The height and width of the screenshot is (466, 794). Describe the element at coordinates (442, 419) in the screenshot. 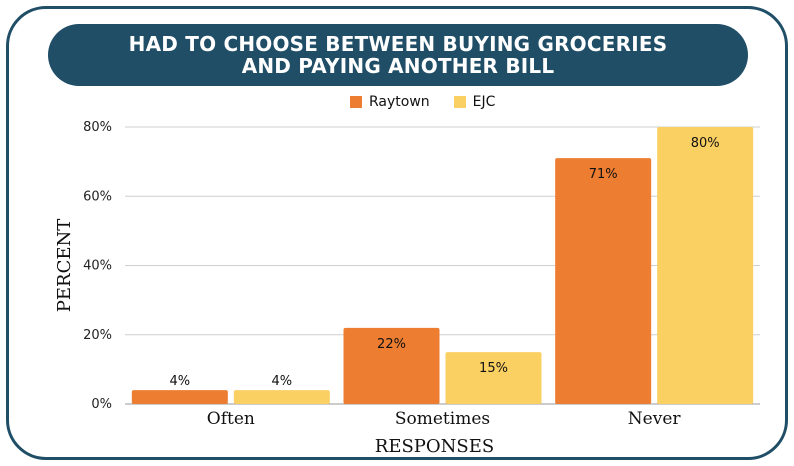

I see `x-tick-label: Sometimes` at that location.